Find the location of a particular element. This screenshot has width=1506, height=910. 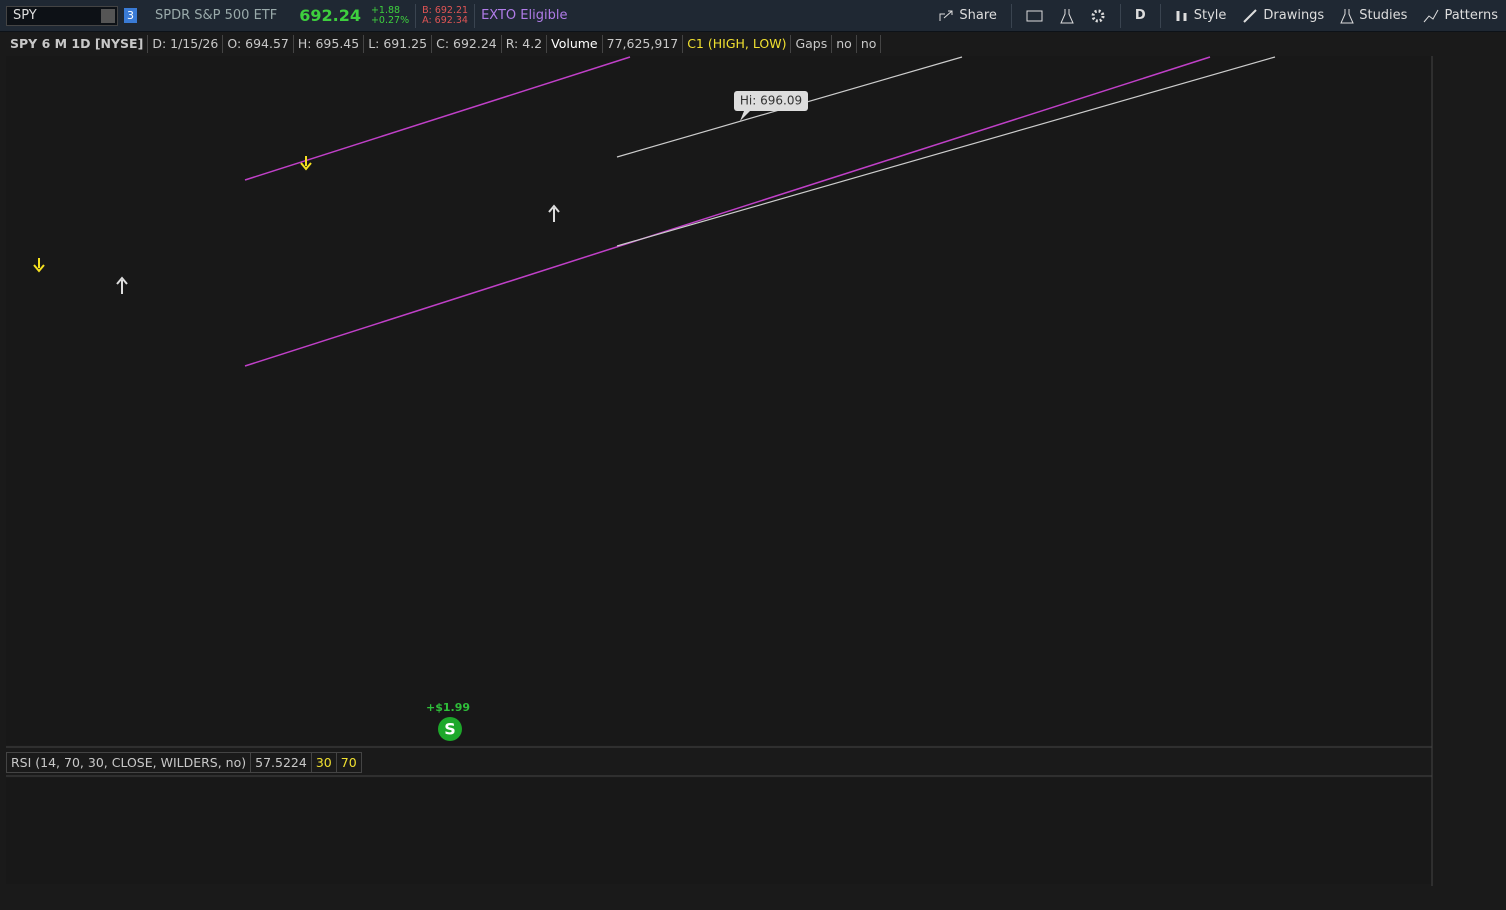

symbol-box: SPY is located at coordinates (62, 15).